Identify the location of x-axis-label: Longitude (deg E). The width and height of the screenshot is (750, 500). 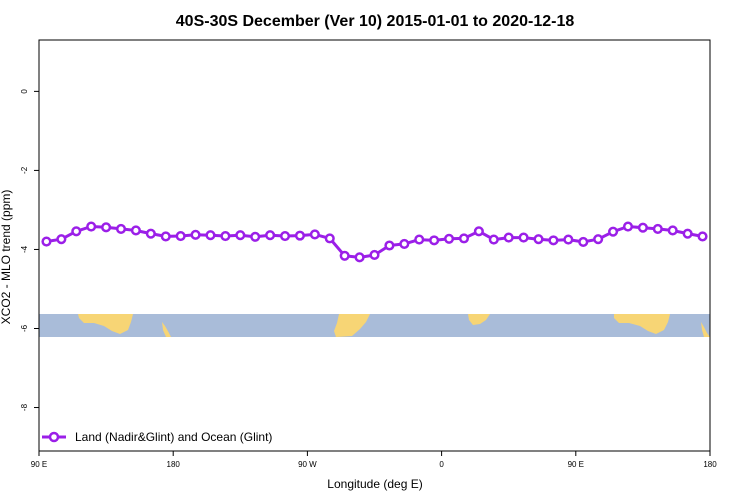
(374, 484).